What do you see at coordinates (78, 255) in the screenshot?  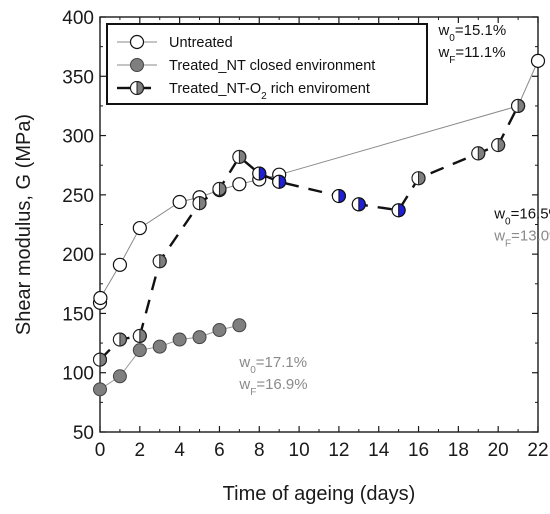 I see `y-tick-label: 200` at bounding box center [78, 255].